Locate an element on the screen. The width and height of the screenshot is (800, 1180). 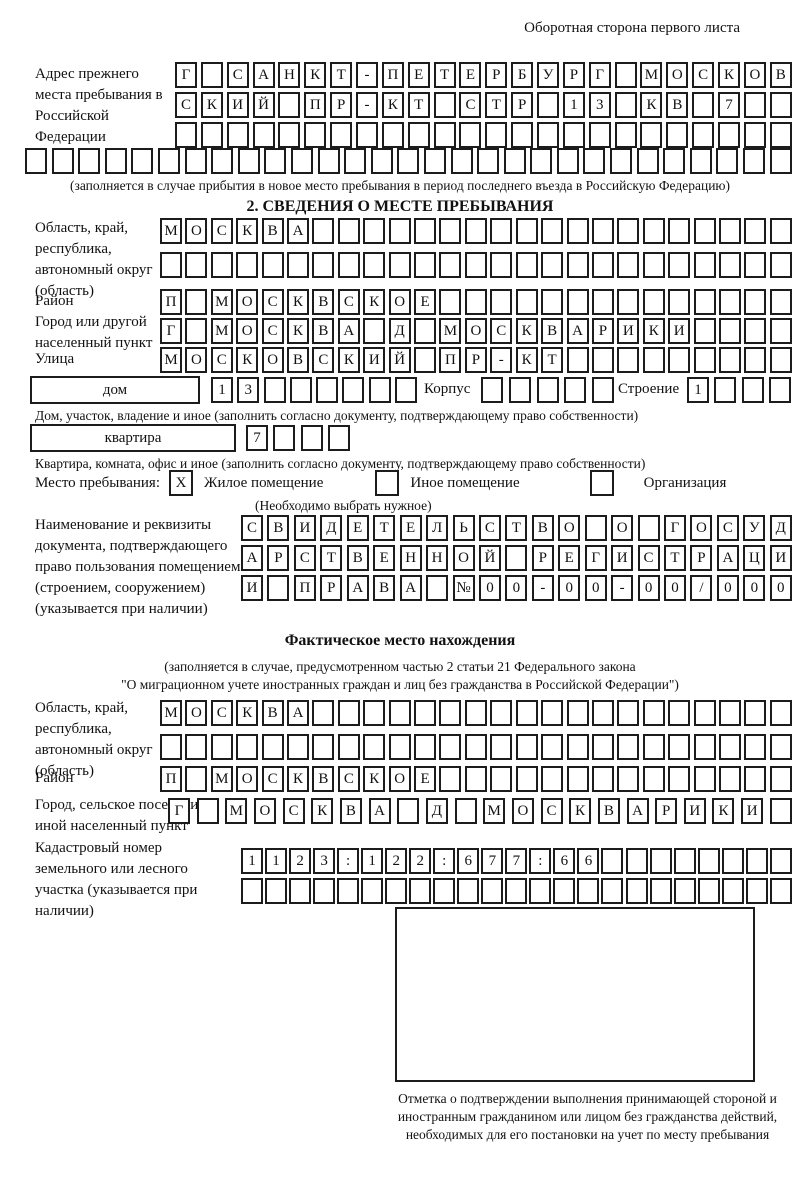
char-cell: Й is located at coordinates (263, 105).